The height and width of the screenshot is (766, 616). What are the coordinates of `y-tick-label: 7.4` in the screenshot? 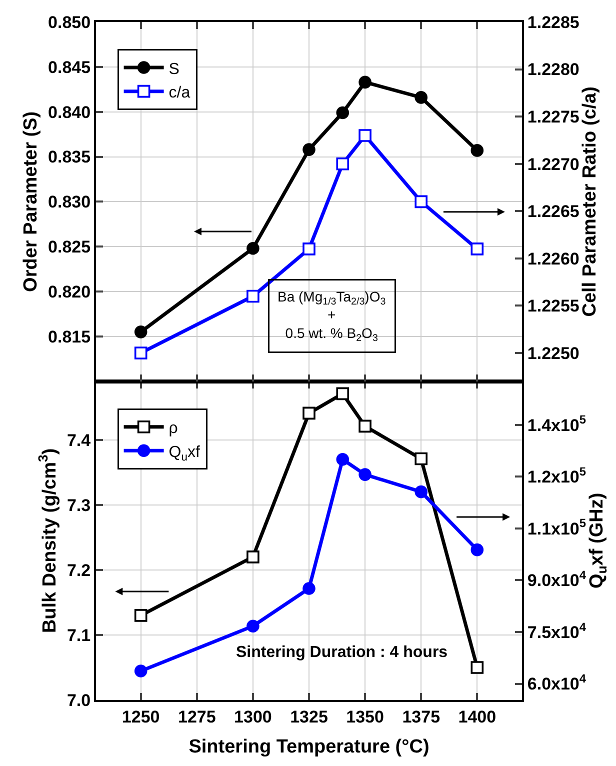 It's located at (79, 440).